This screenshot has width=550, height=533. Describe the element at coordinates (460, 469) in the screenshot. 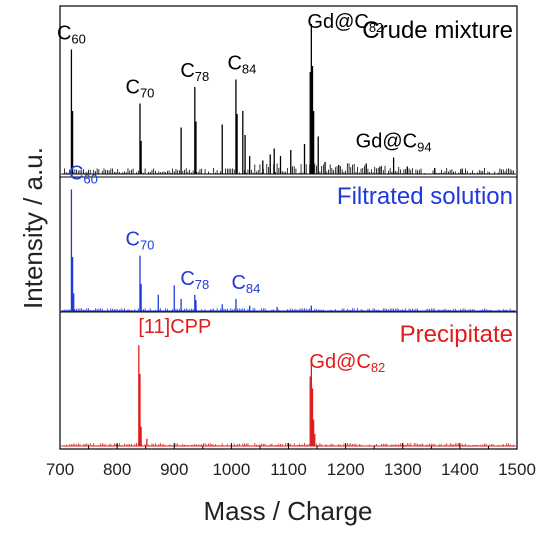

I see `x-tick-label: 1400` at that location.